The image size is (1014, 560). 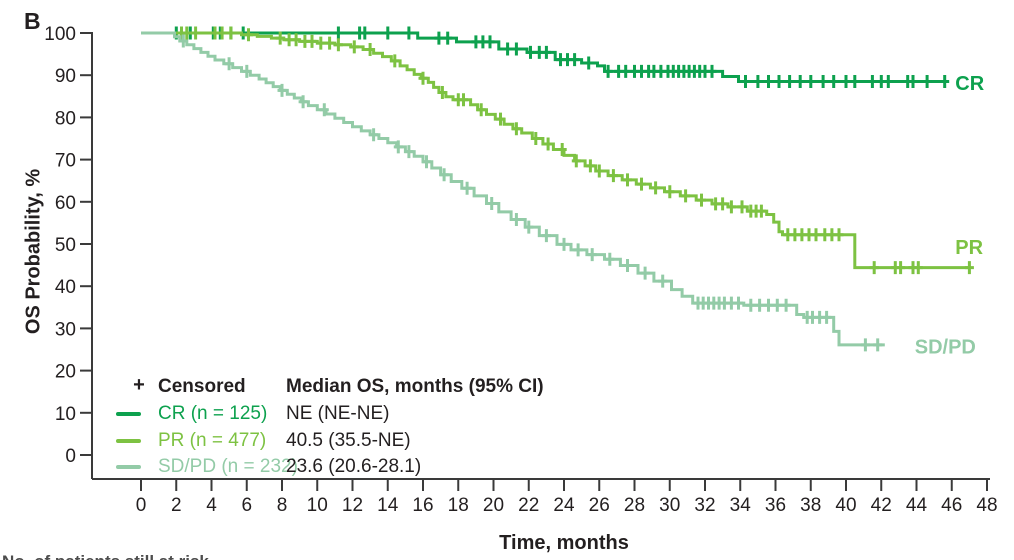 What do you see at coordinates (139, 385) in the screenshot?
I see `censored-plus-icon: +` at bounding box center [139, 385].